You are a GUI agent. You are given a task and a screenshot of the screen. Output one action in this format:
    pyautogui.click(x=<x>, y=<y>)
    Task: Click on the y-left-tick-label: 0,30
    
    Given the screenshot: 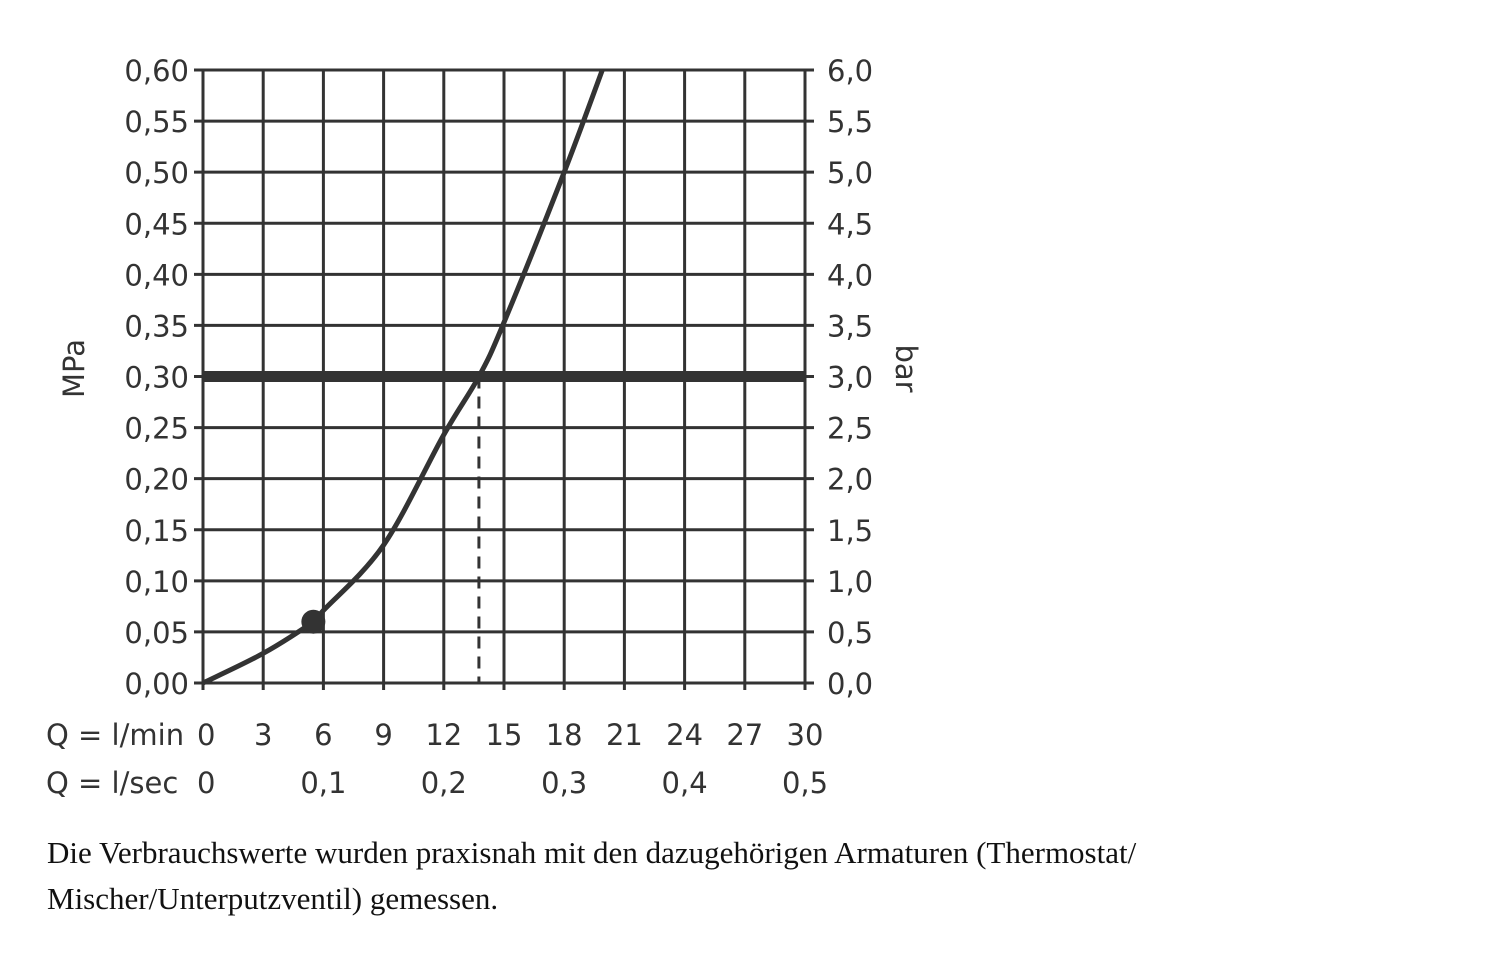 What is the action you would take?
    pyautogui.click(x=156, y=378)
    